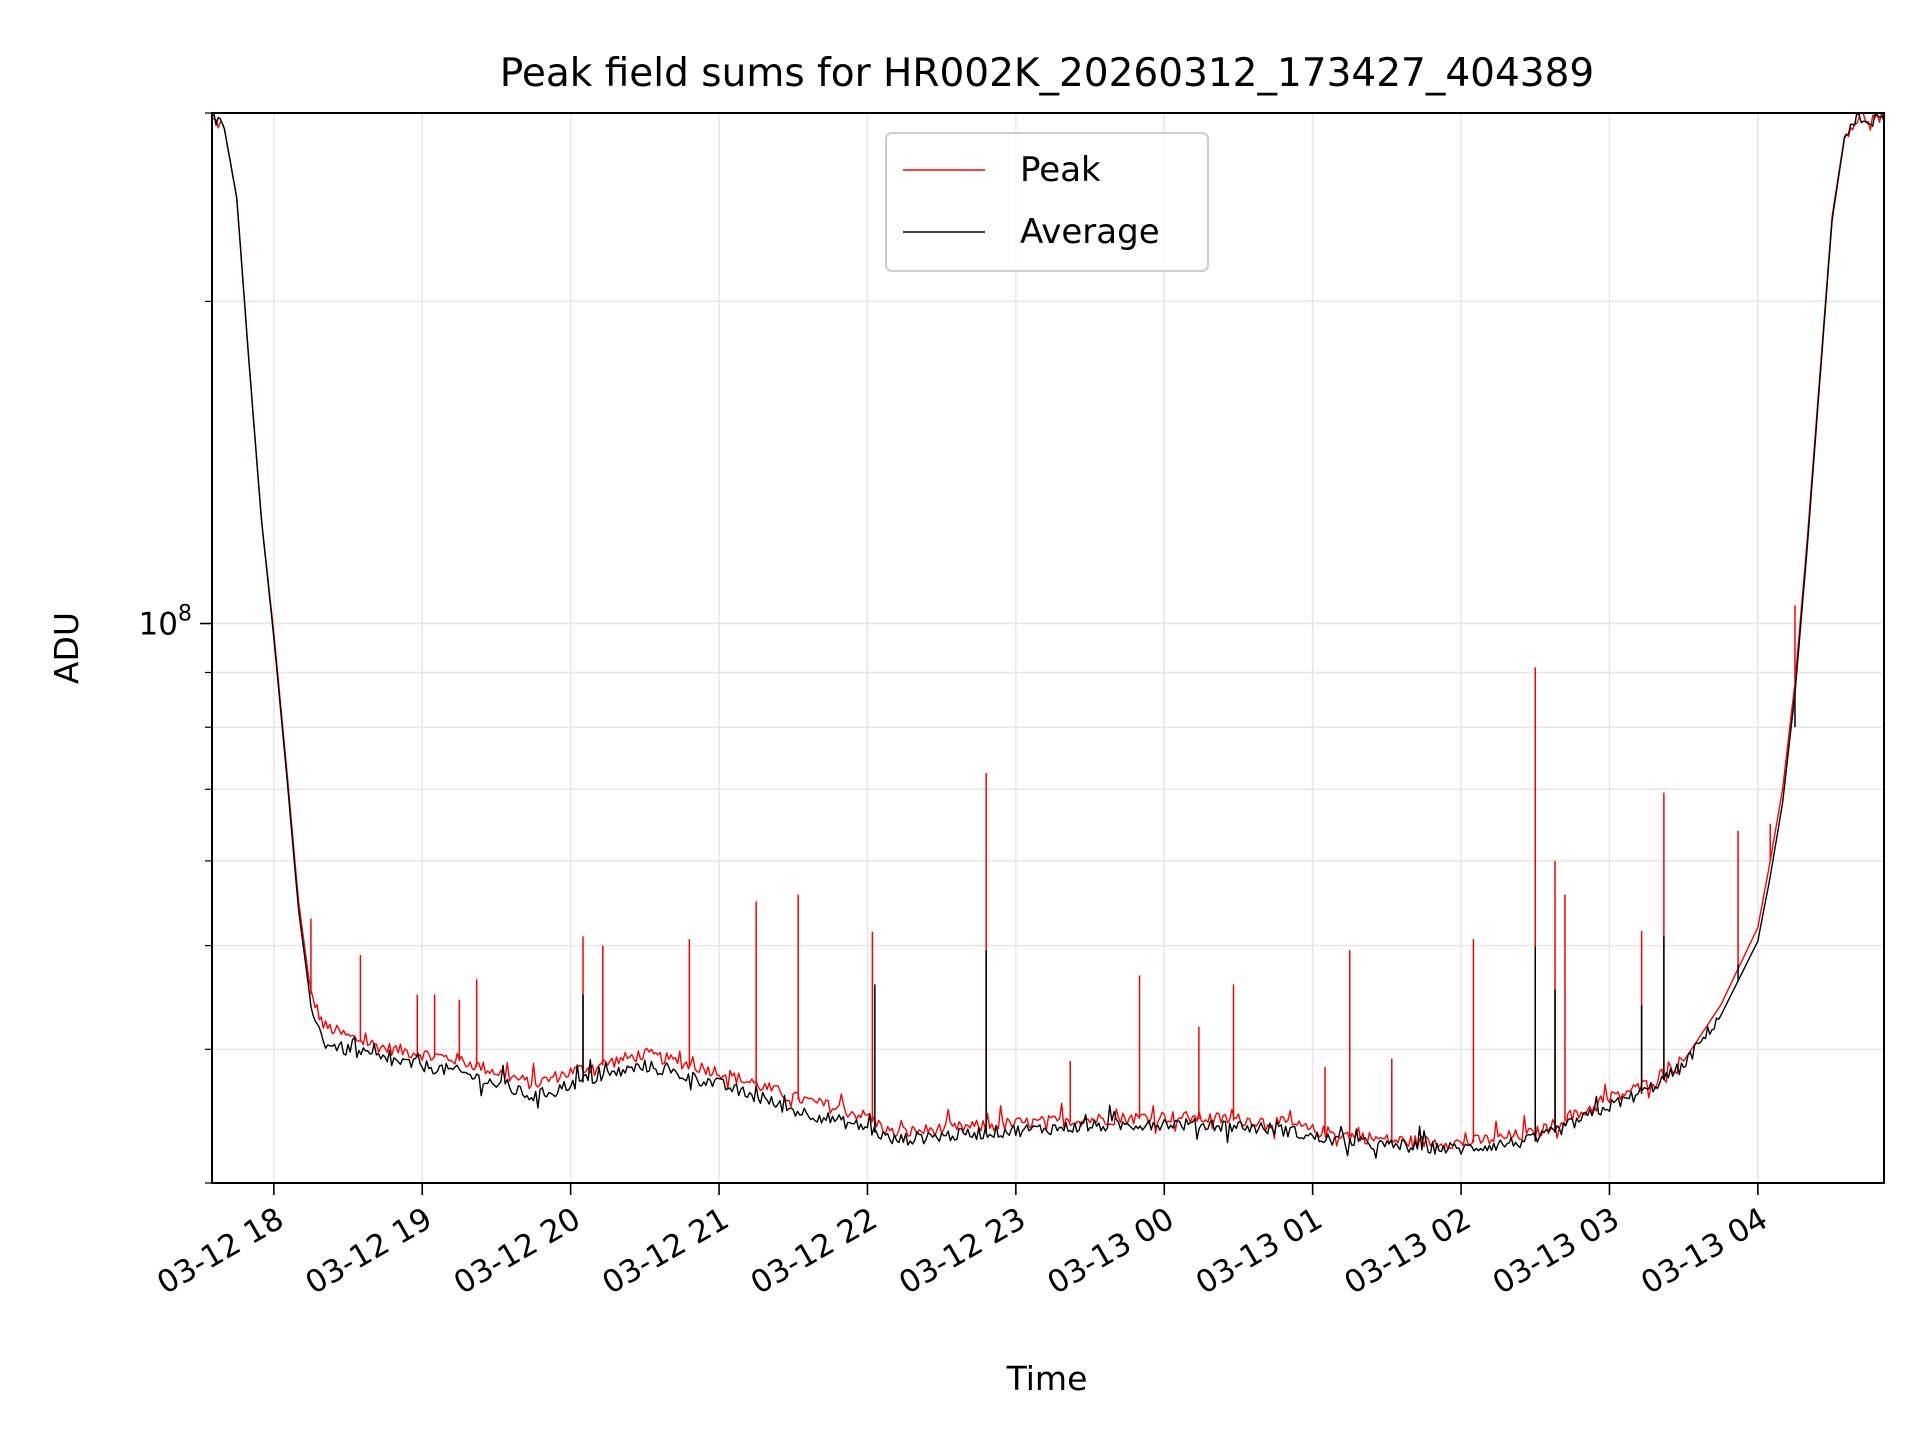  What do you see at coordinates (1090, 232) in the screenshot?
I see `legend-label-average: Average` at bounding box center [1090, 232].